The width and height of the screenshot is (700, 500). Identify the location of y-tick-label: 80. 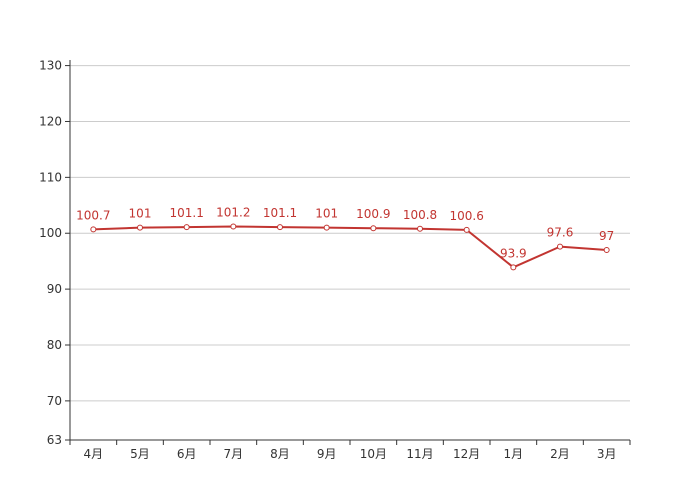
(54, 345).